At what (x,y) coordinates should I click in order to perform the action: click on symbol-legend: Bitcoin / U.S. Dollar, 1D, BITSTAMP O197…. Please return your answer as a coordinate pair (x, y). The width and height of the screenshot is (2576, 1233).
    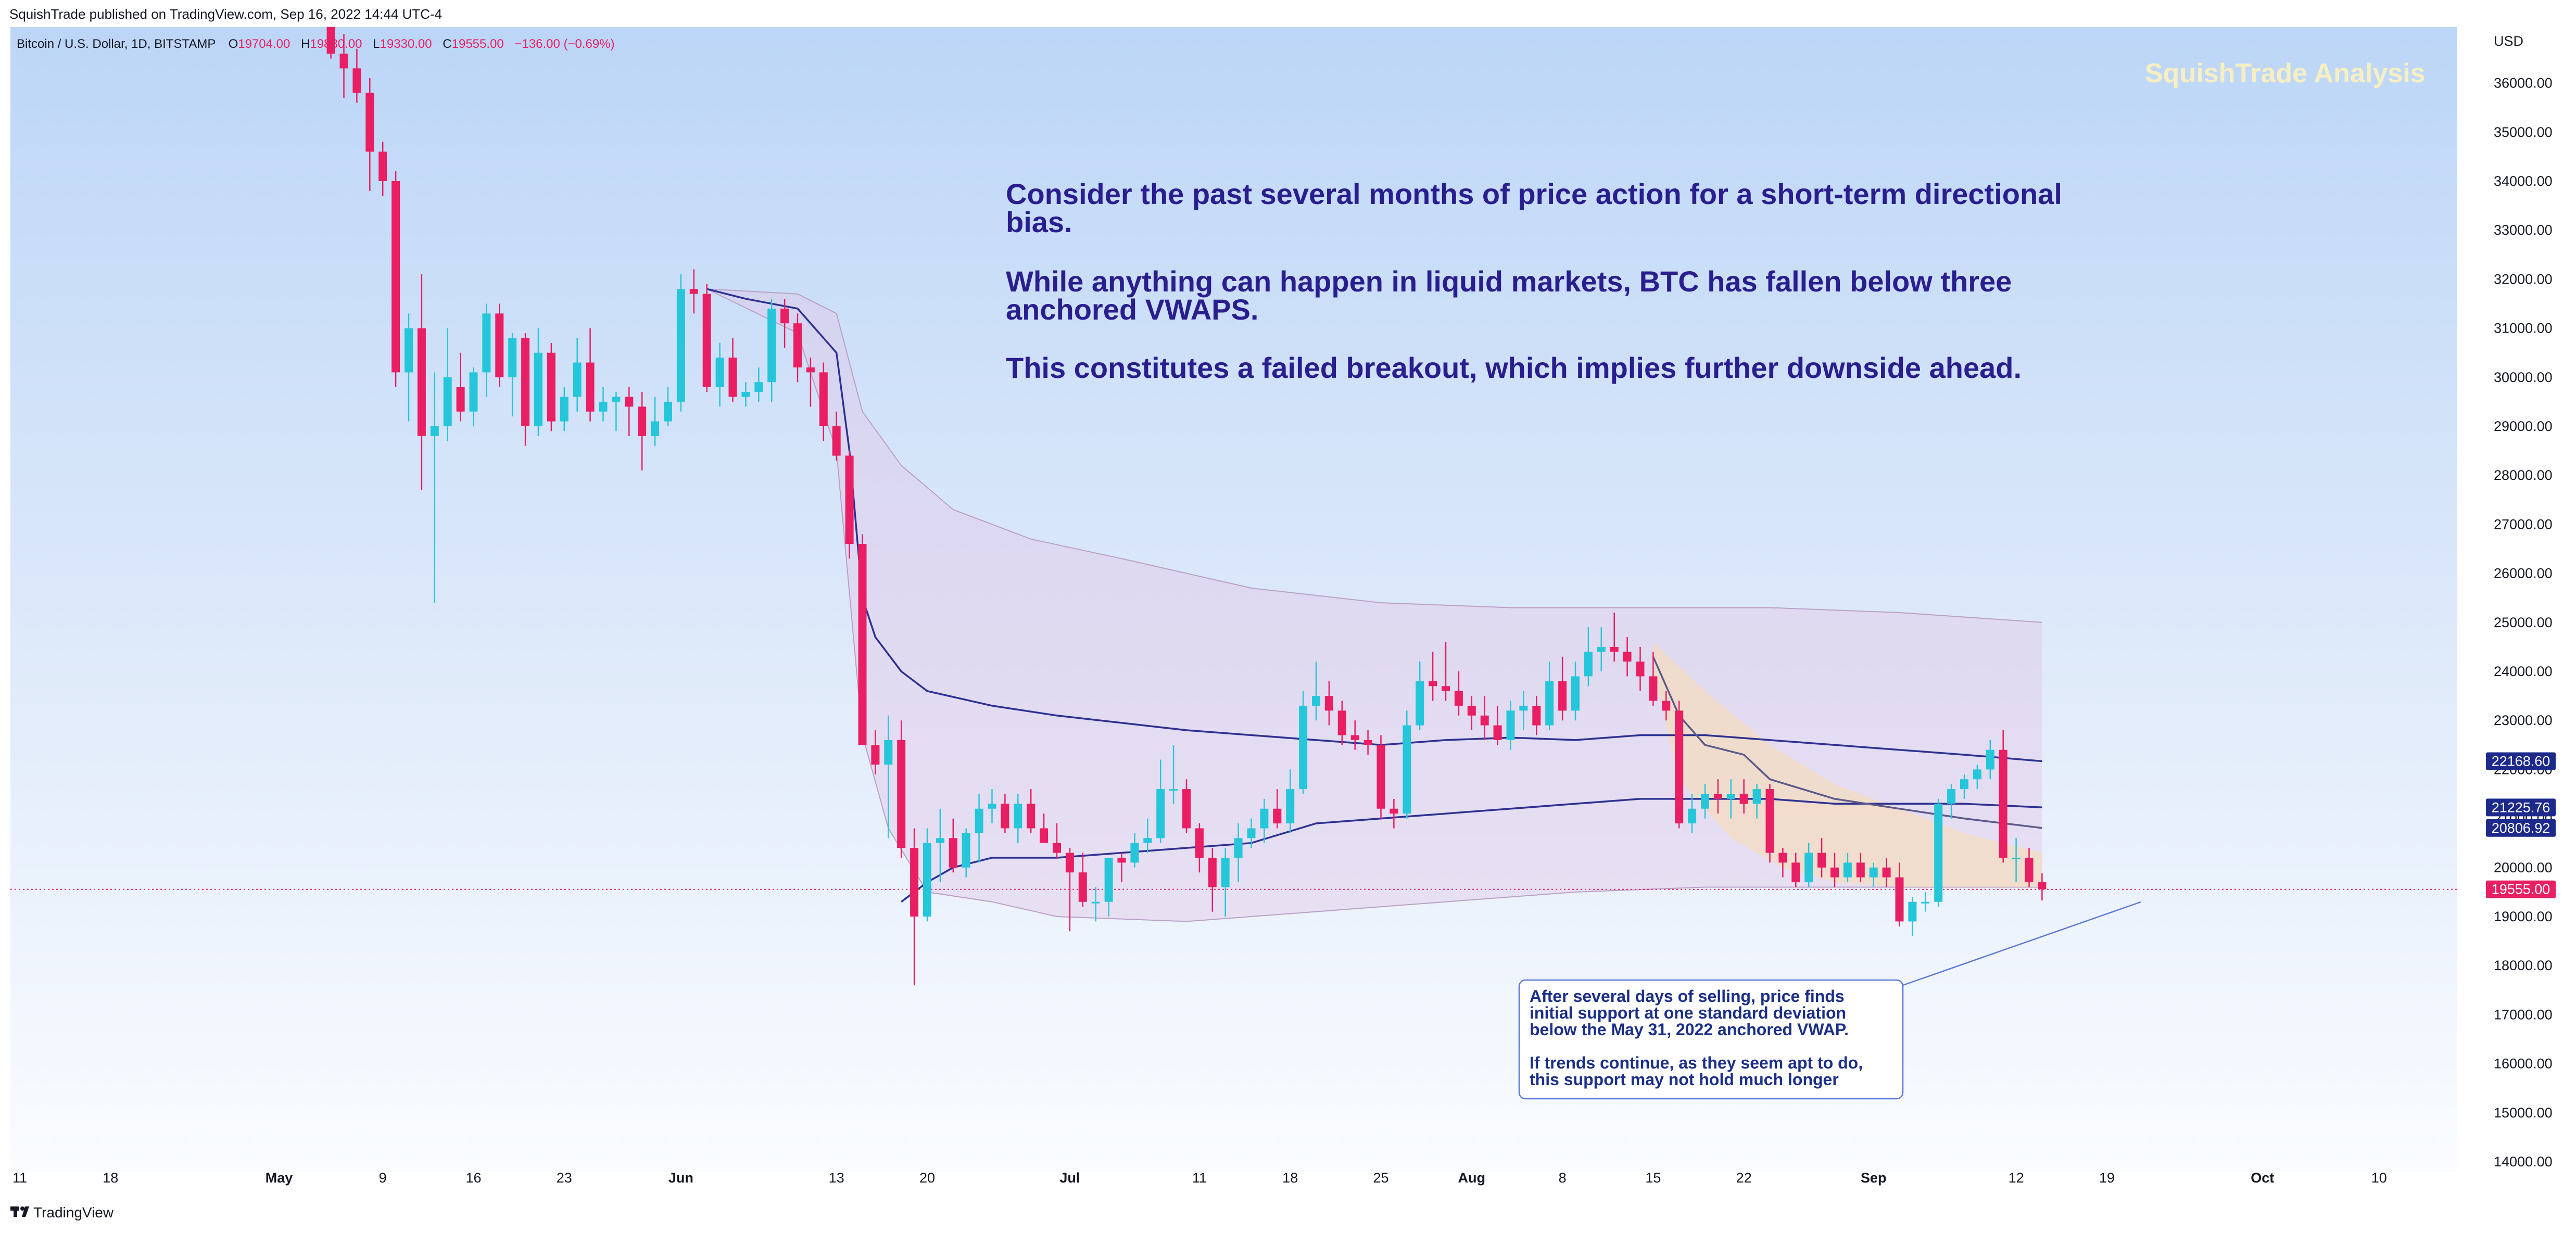
    Looking at the image, I should click on (316, 44).